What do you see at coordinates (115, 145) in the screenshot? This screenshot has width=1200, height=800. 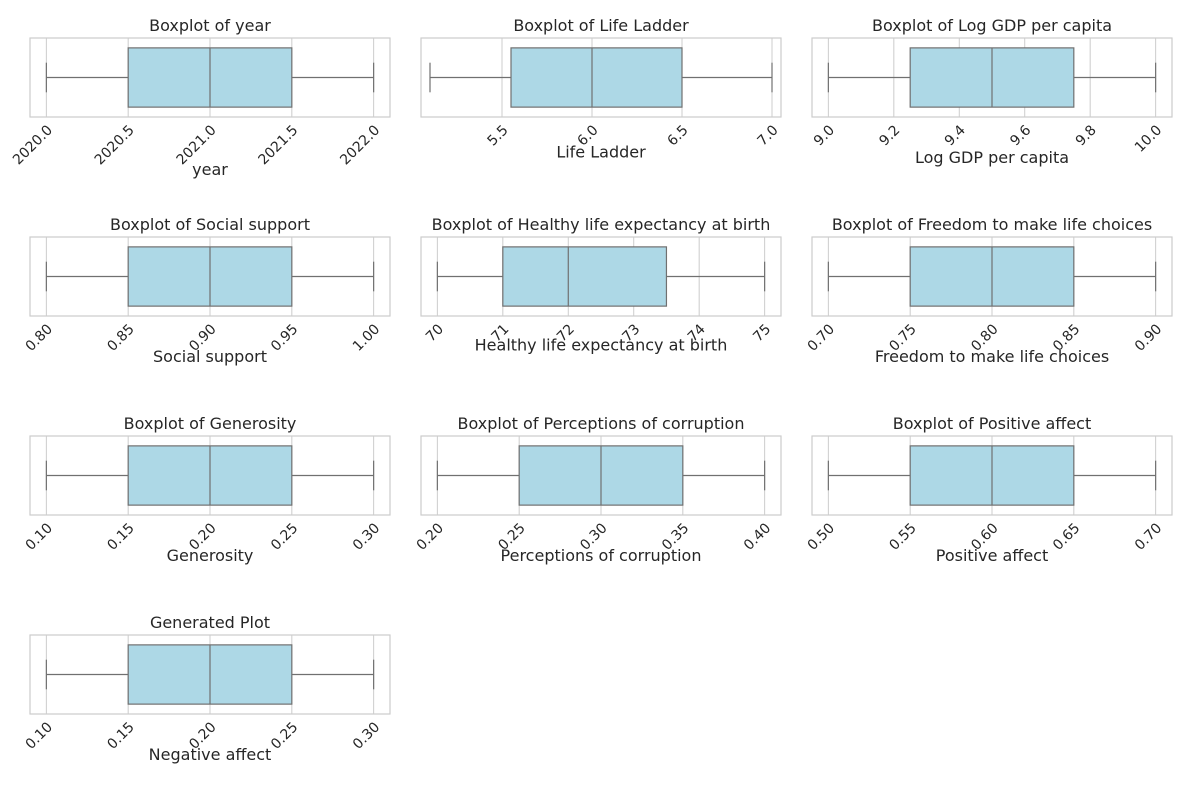 I see `tick-label-2: 2020.5` at bounding box center [115, 145].